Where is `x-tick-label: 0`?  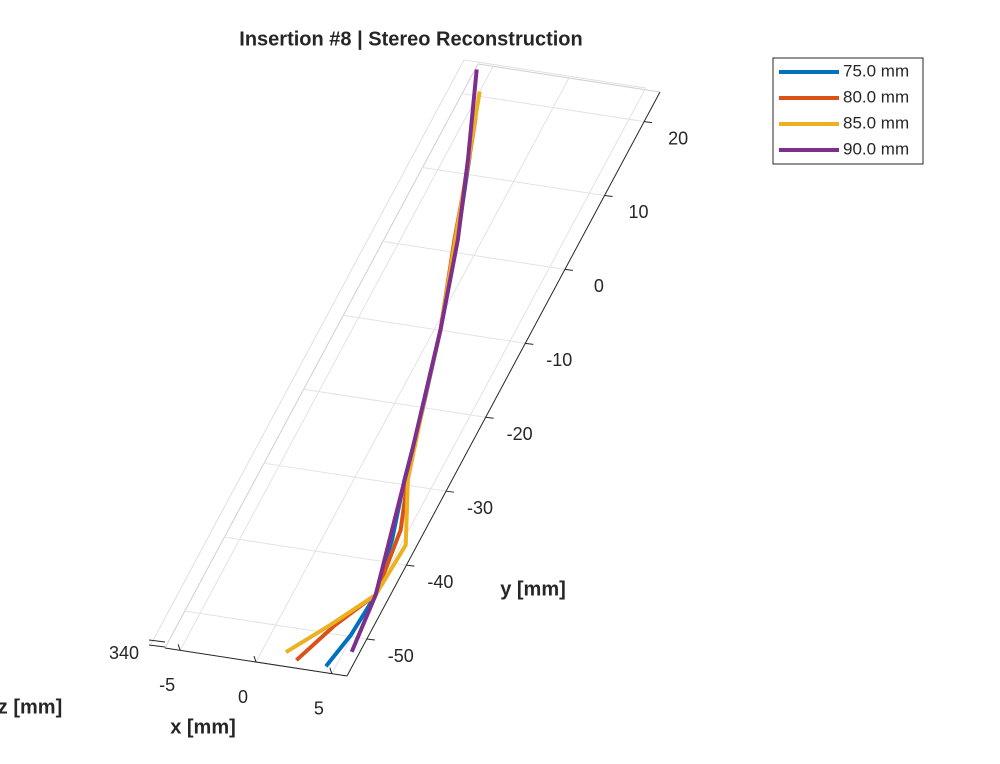
x-tick-label: 0 is located at coordinates (243, 697).